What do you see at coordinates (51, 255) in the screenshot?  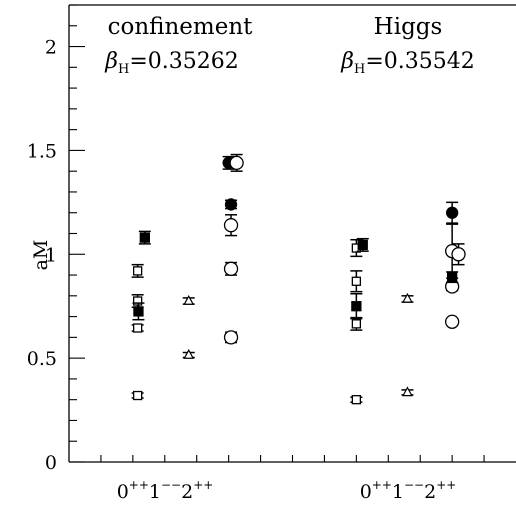 I see `y-tick-label: 1` at bounding box center [51, 255].